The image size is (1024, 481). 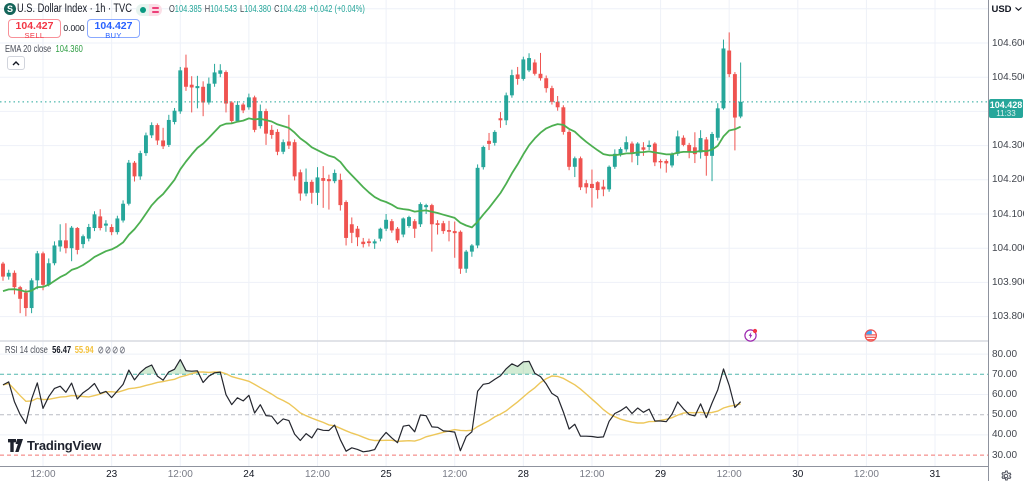 I want to click on delete-indicator-icon, so click(x=115, y=350).